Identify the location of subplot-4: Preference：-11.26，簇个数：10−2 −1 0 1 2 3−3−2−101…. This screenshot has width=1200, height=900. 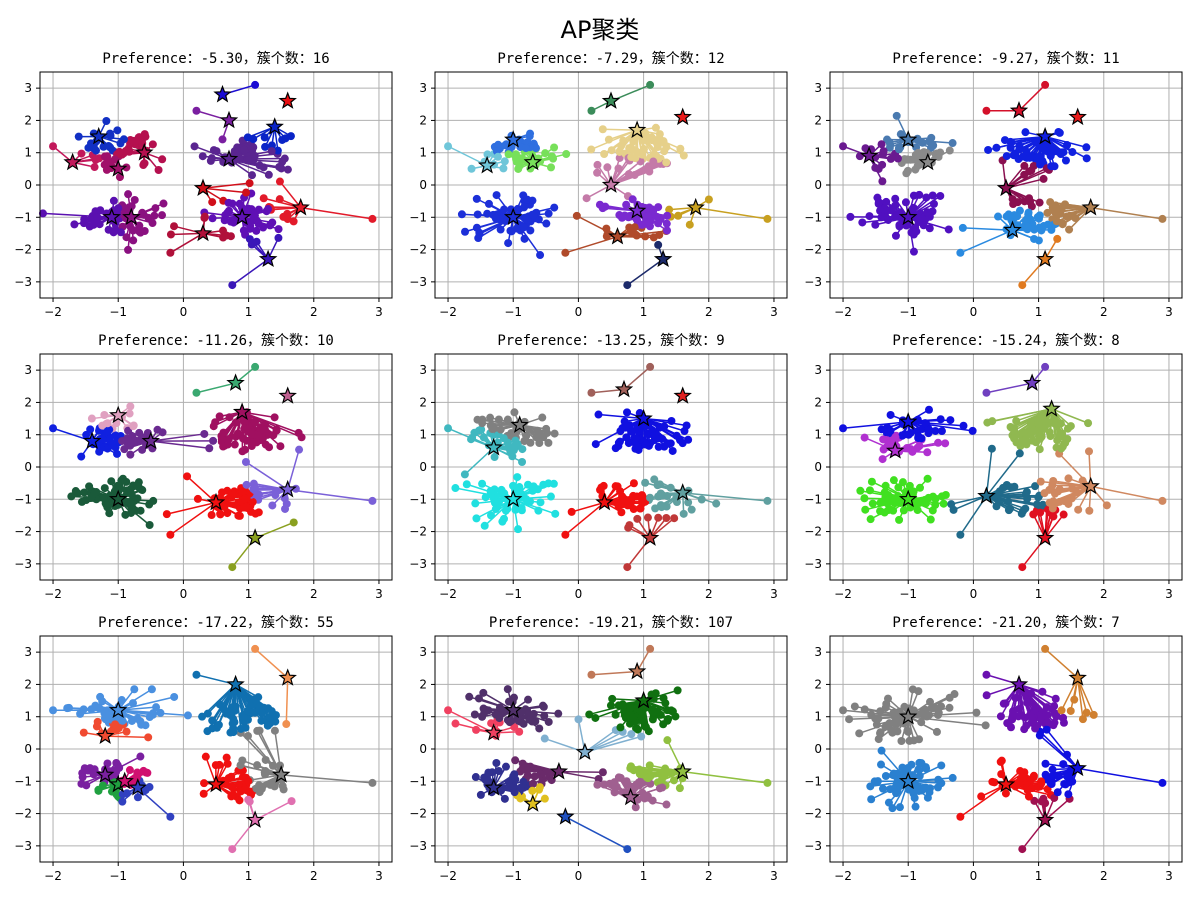
(203, 467).